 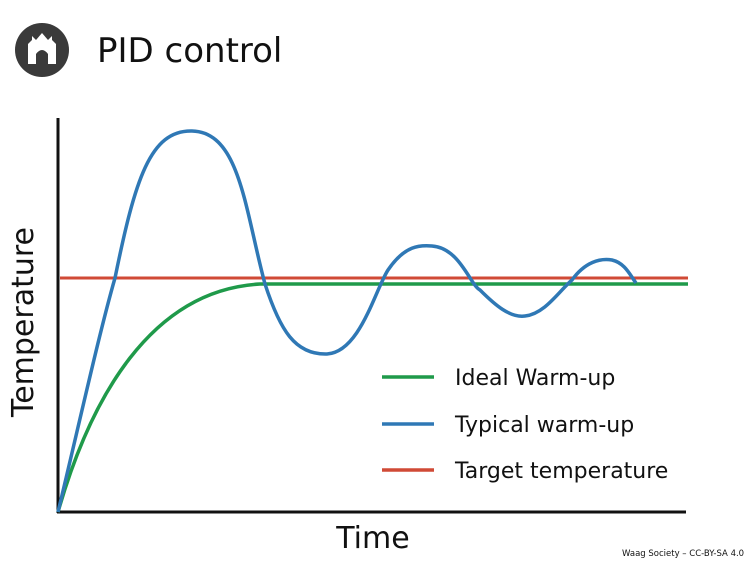 What do you see at coordinates (372, 538) in the screenshot?
I see `x-axis-label: Time` at bounding box center [372, 538].